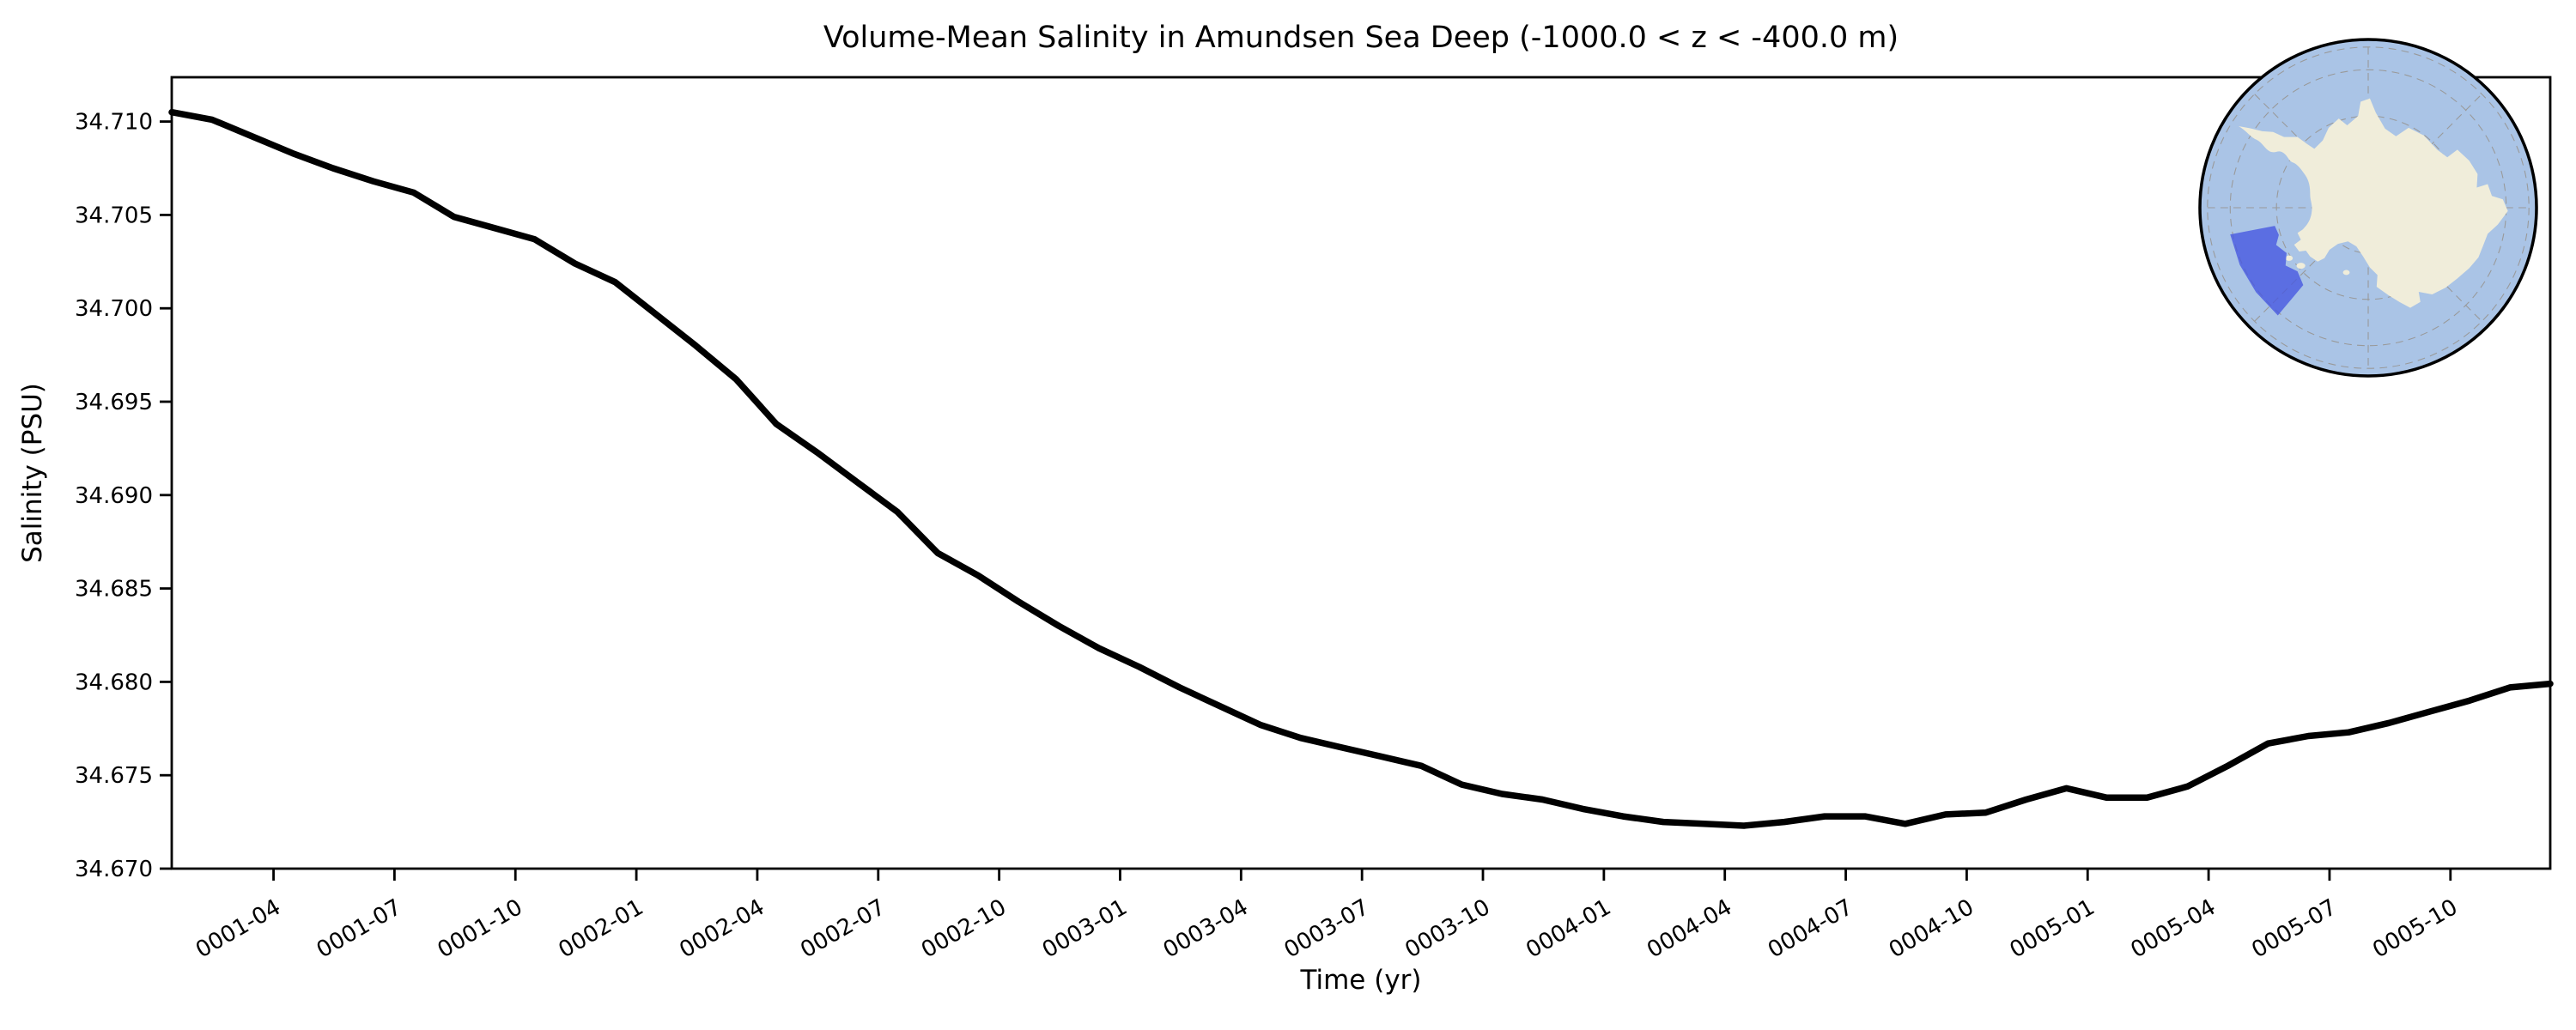 The width and height of the screenshot is (2576, 1030). What do you see at coordinates (1568, 928) in the screenshot?
I see `x-tick-label: 0004-01` at bounding box center [1568, 928].